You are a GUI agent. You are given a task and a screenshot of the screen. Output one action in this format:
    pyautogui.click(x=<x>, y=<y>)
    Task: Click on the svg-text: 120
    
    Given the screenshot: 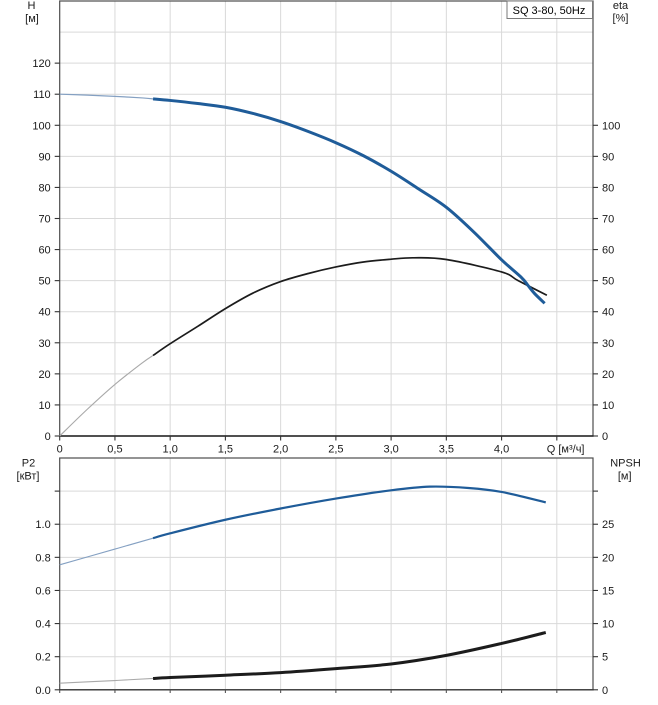 What is the action you would take?
    pyautogui.click(x=41, y=64)
    